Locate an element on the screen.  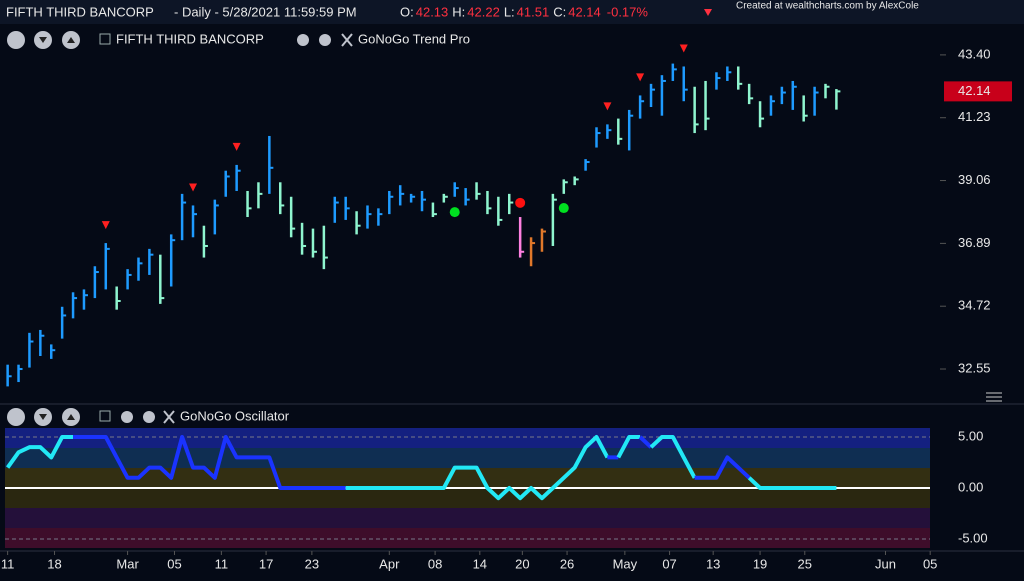
x-tick-label: 26 is located at coordinates (567, 563).